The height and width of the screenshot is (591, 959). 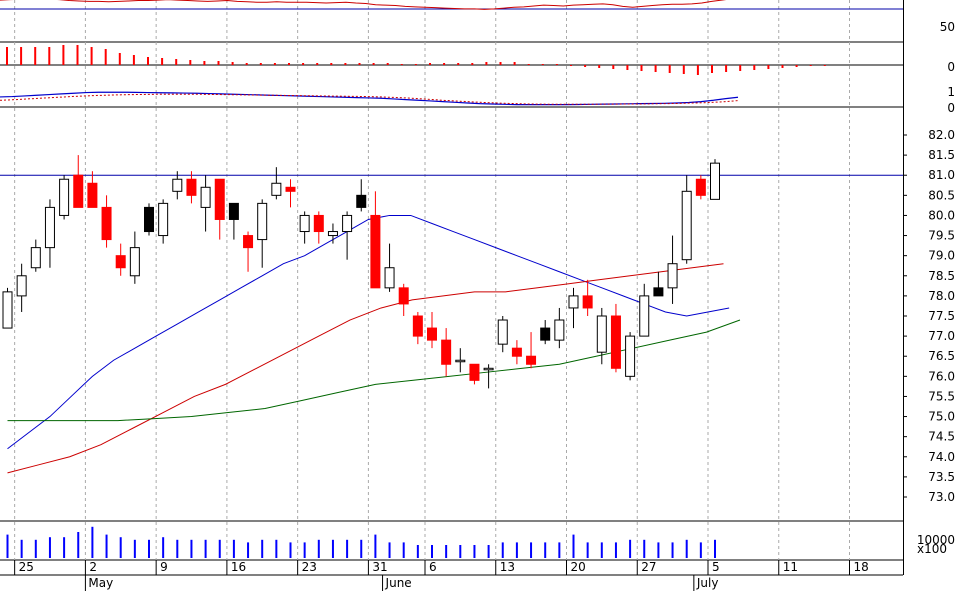 What do you see at coordinates (941, 215) in the screenshot?
I see `price-tick-label: 80.0` at bounding box center [941, 215].